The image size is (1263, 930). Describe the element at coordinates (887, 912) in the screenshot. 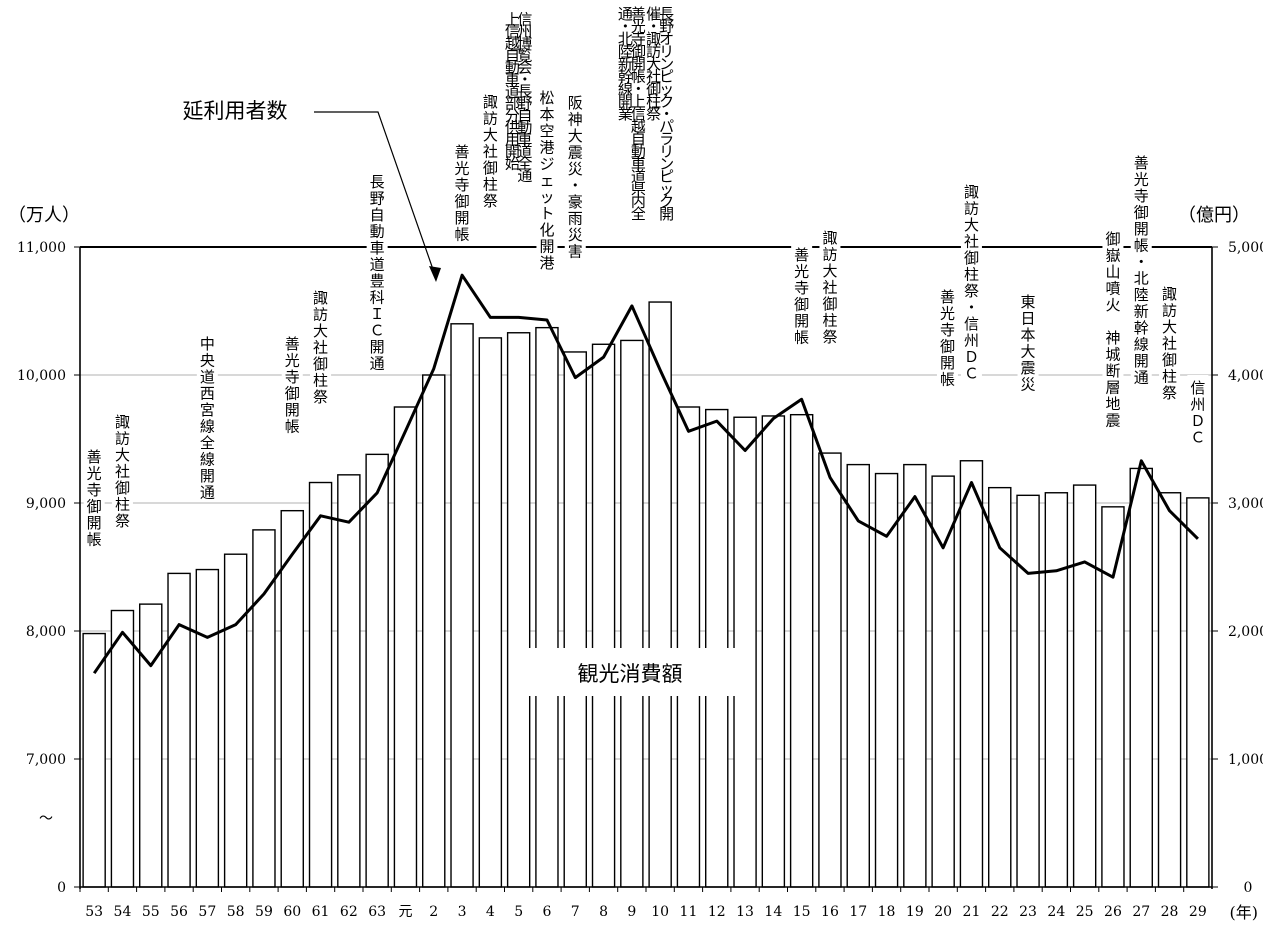

I see `x-tick-label: 18` at that location.